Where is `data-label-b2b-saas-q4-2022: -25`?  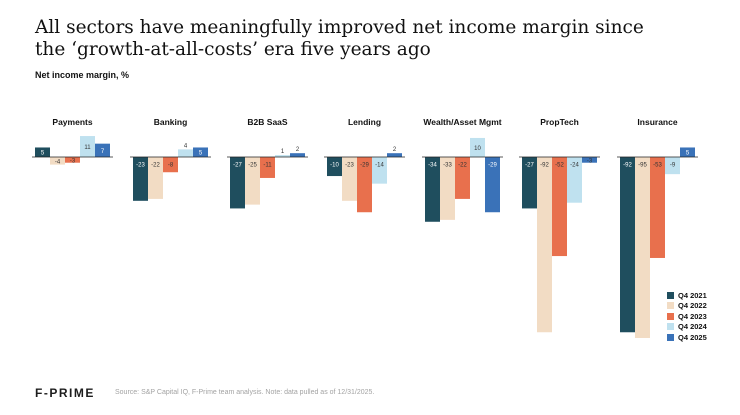 data-label-b2b-saas-q4-2022: -25 is located at coordinates (252, 166).